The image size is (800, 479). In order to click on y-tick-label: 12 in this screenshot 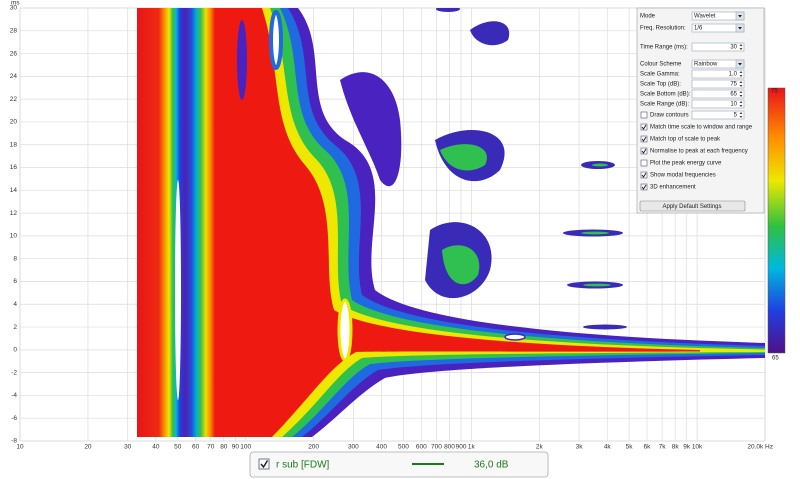, I will do `click(14, 213)`.